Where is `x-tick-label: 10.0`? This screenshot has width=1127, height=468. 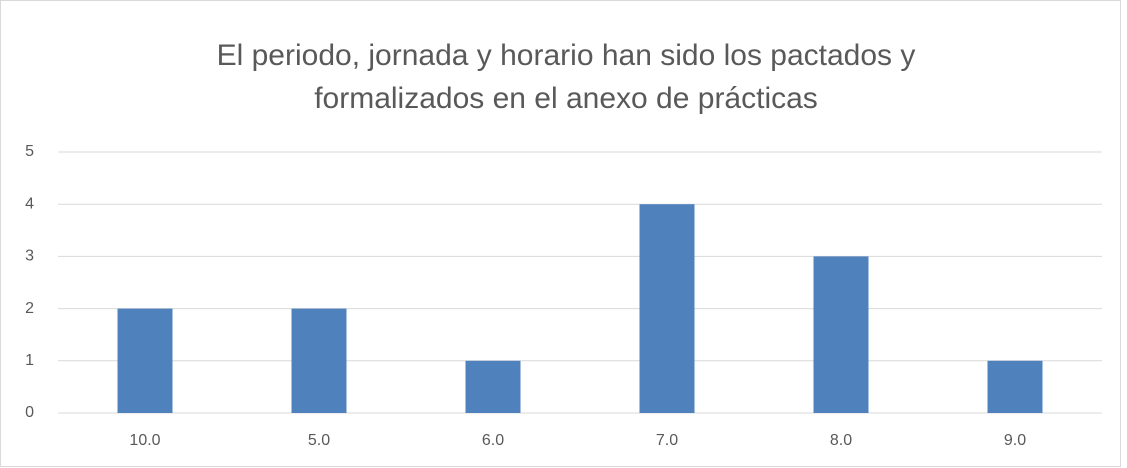
x-tick-label: 10.0 is located at coordinates (144, 440).